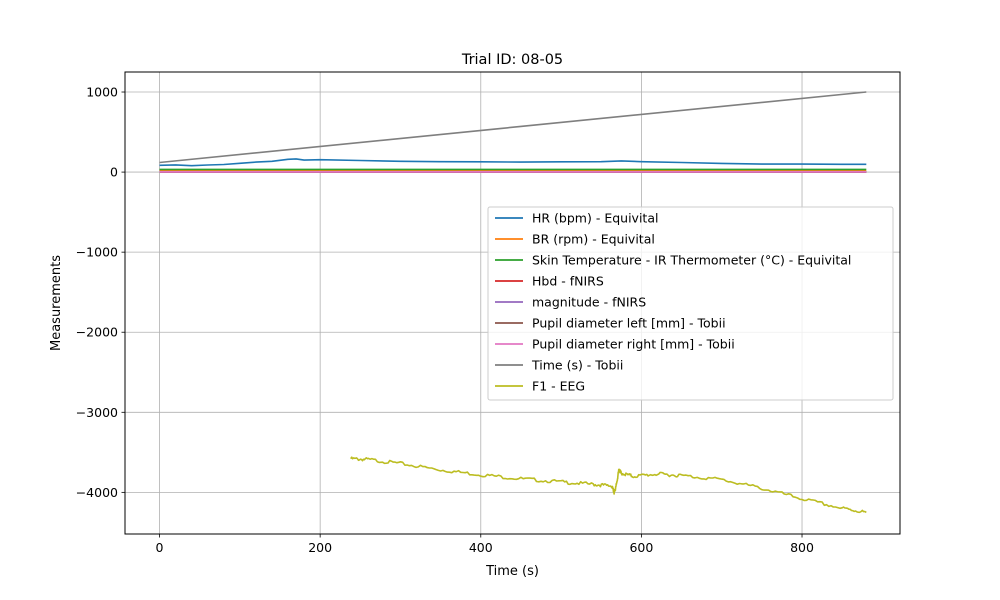 This screenshot has height=600, width=1000. Describe the element at coordinates (481, 547) in the screenshot. I see `x-tick-label: 400` at that location.